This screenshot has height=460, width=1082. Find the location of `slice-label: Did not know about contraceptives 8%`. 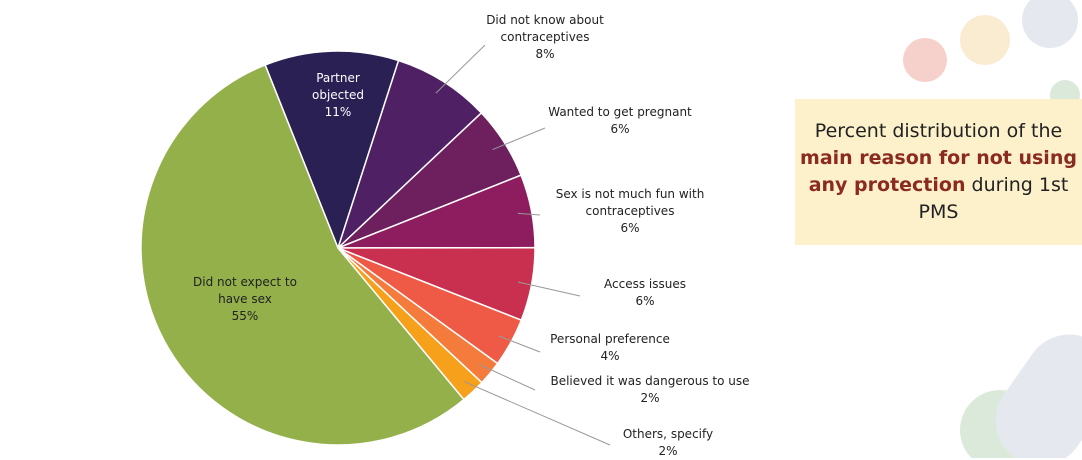

slice-label: Did not know about contraceptives 8% is located at coordinates (545, 37).